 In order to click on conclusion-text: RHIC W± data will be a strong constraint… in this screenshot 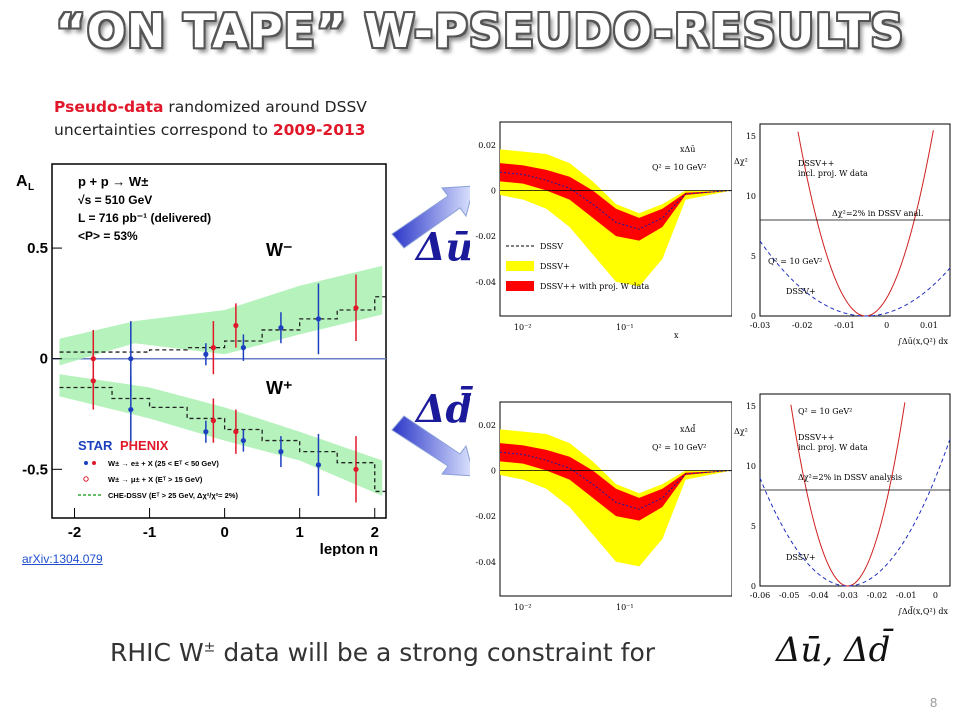, I will do `click(382, 652)`.